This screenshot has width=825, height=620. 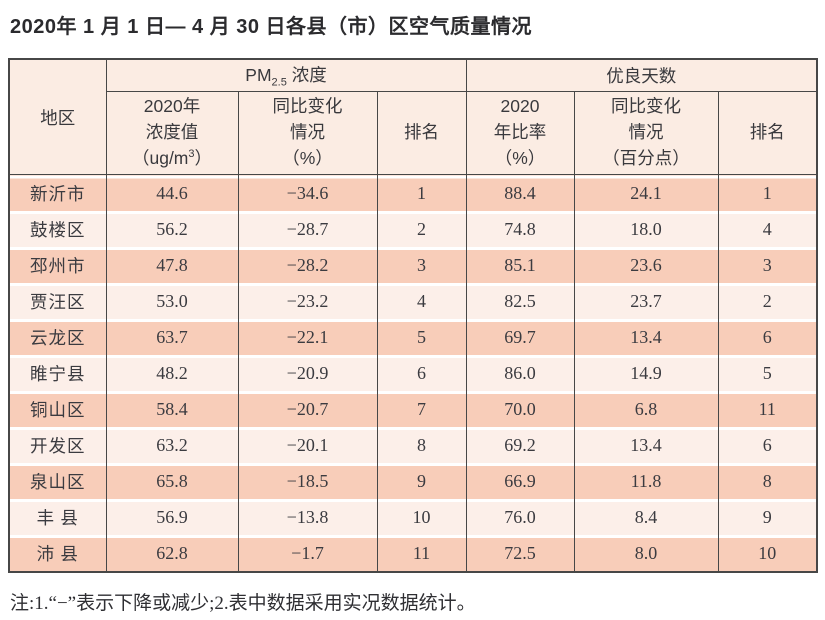 I want to click on cell-days-rank: 8, so click(x=767, y=481).